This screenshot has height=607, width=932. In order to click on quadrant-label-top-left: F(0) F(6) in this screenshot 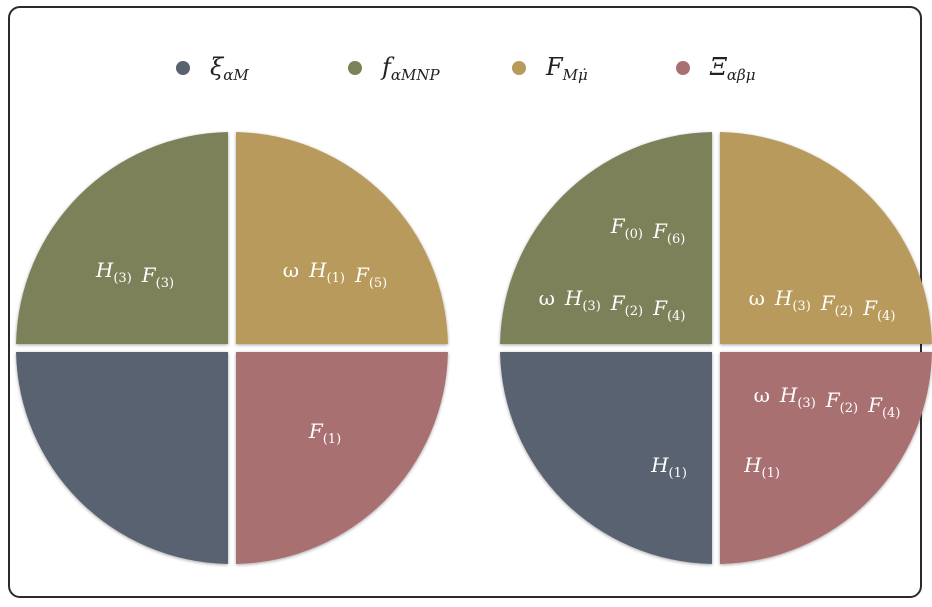, I will do `click(648, 230)`.